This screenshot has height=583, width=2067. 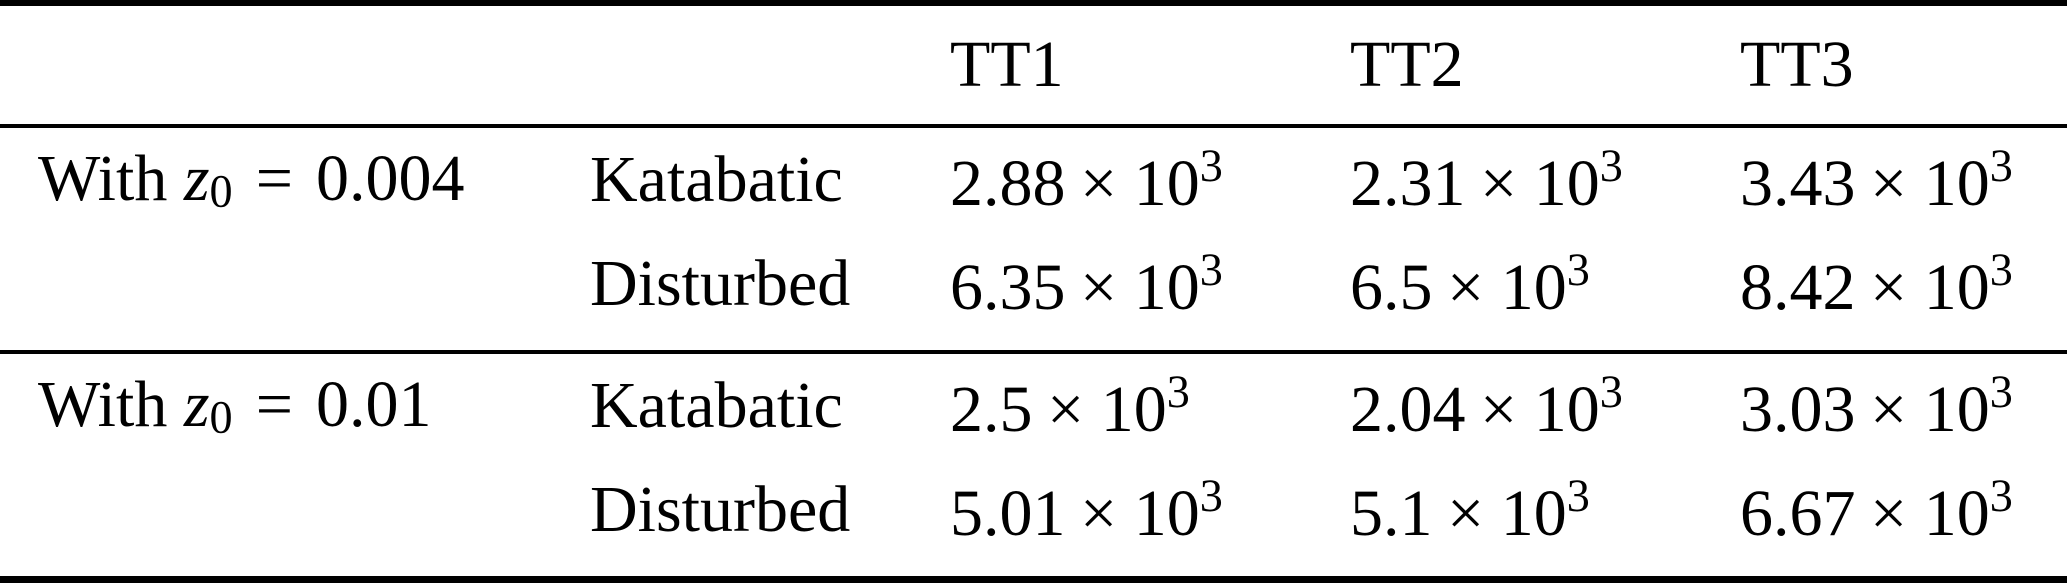 I want to click on value-cell: 2.31 × 10³, so click(x=1545, y=179).